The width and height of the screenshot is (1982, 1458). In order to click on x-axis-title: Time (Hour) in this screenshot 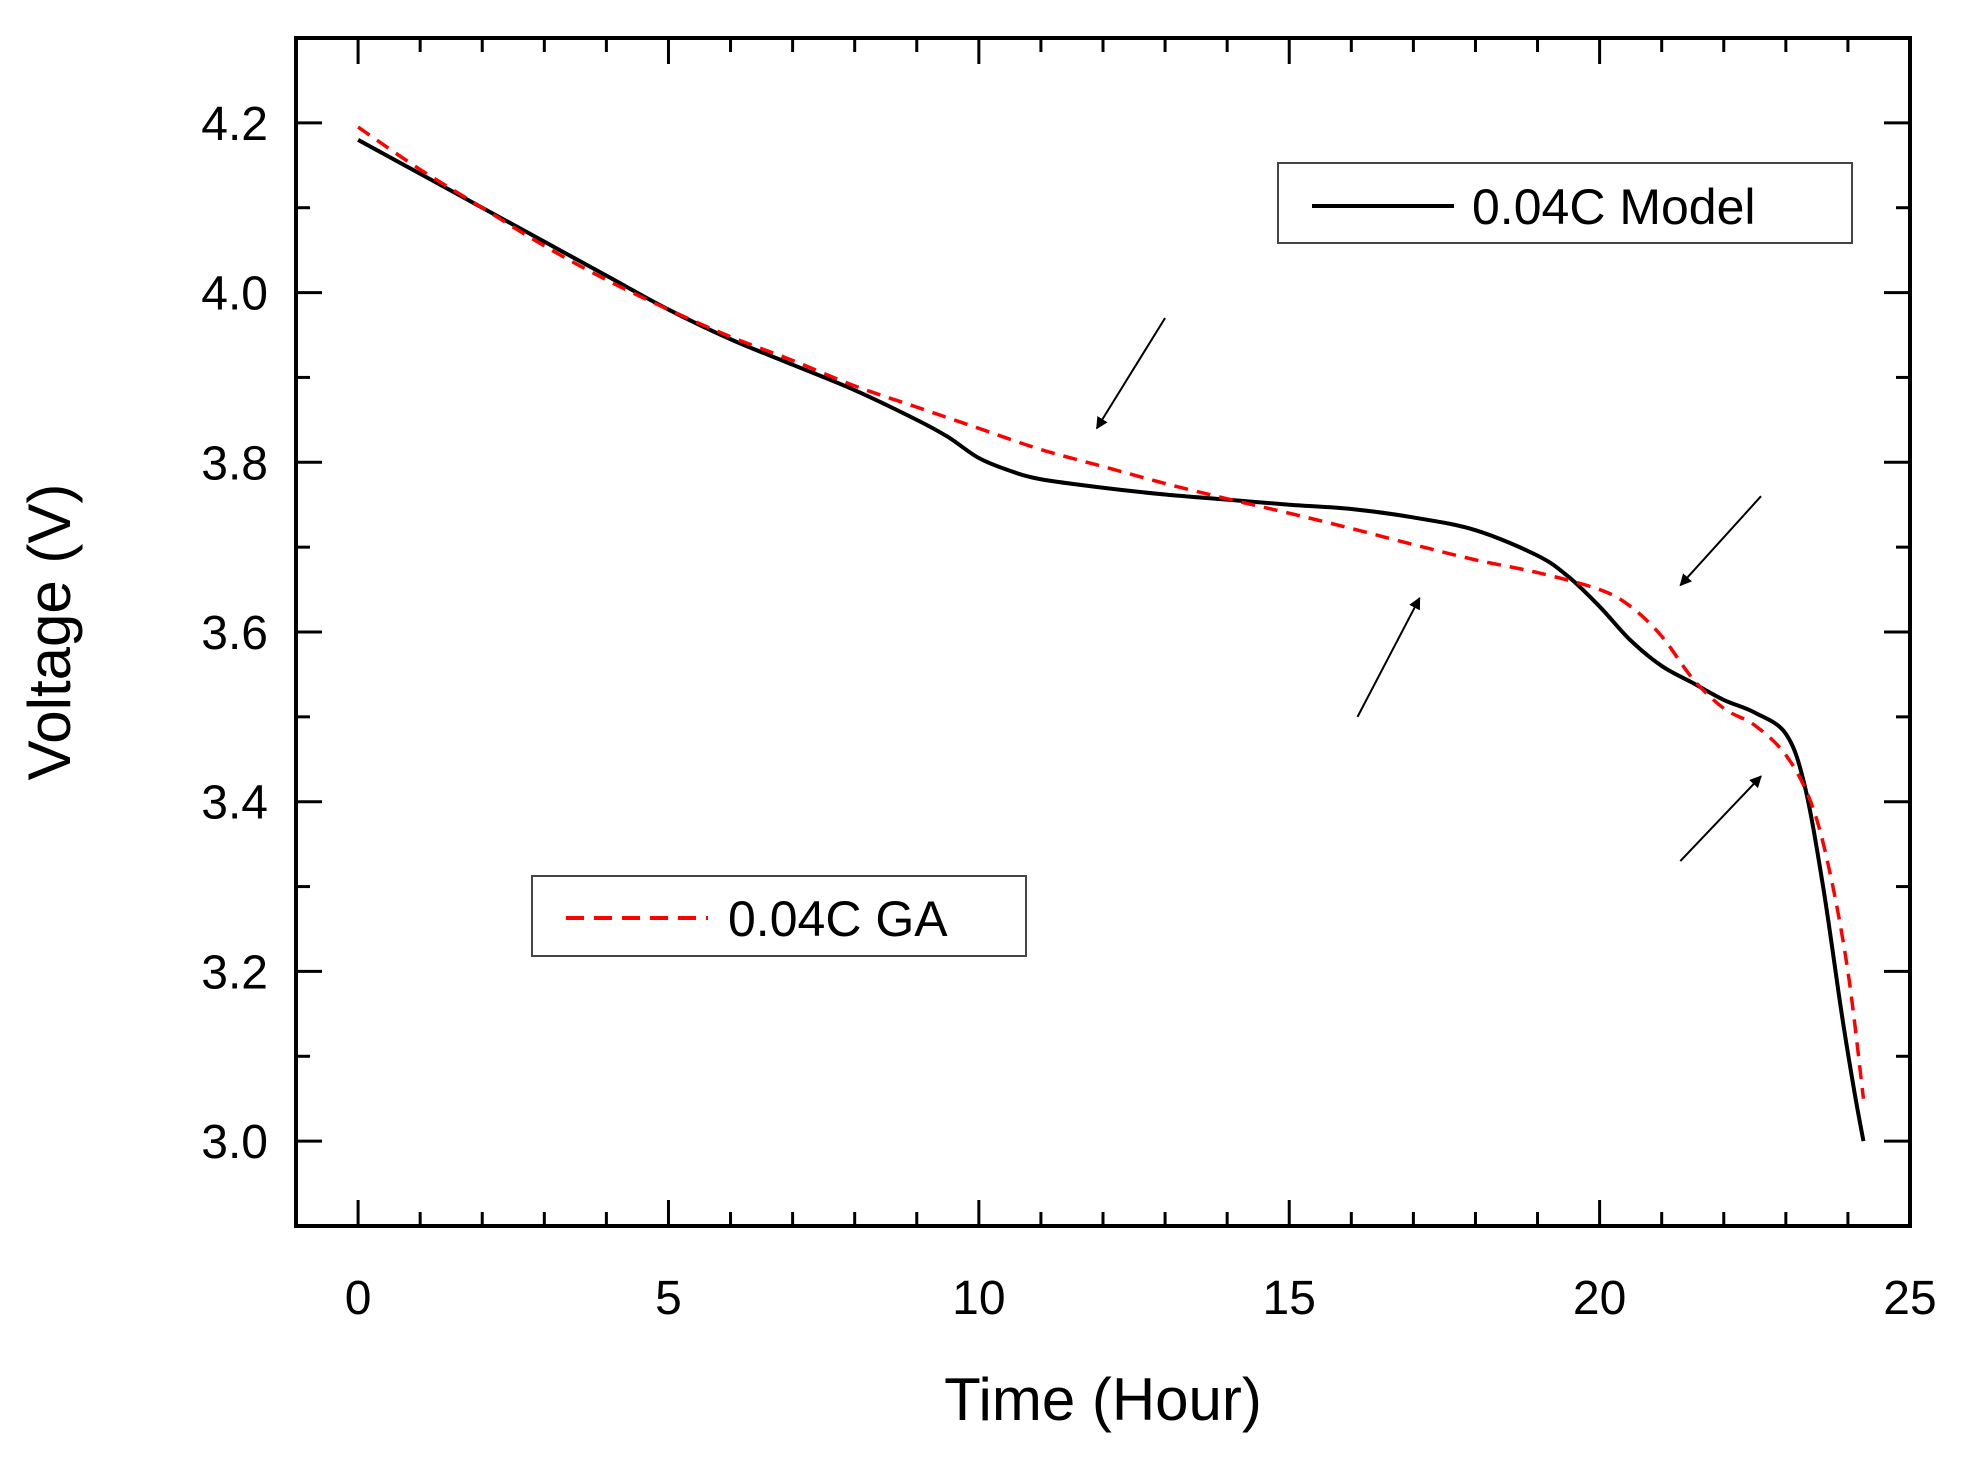, I will do `click(1103, 1399)`.